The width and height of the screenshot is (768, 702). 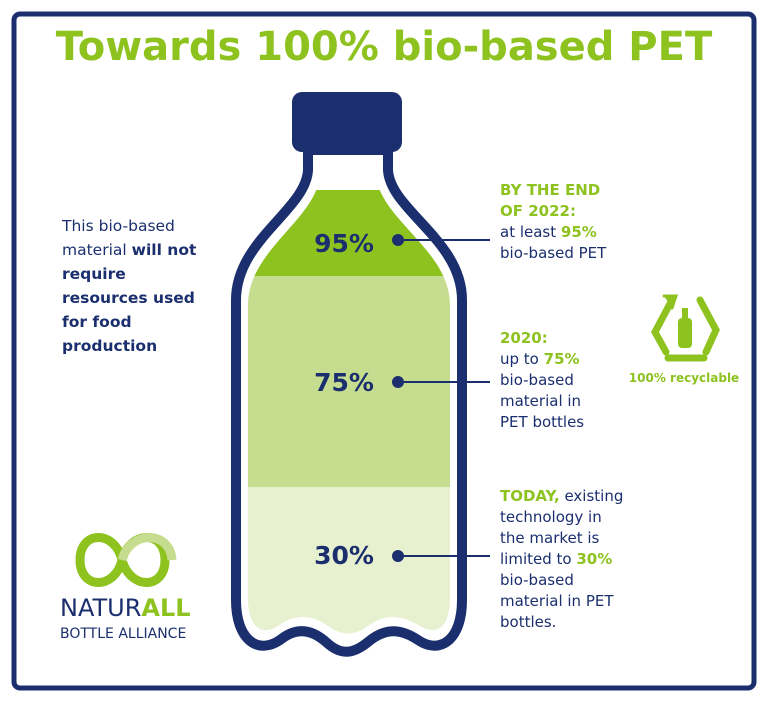 What do you see at coordinates (550, 200) in the screenshot?
I see `callout-lead: BY THE END OF 2022:` at bounding box center [550, 200].